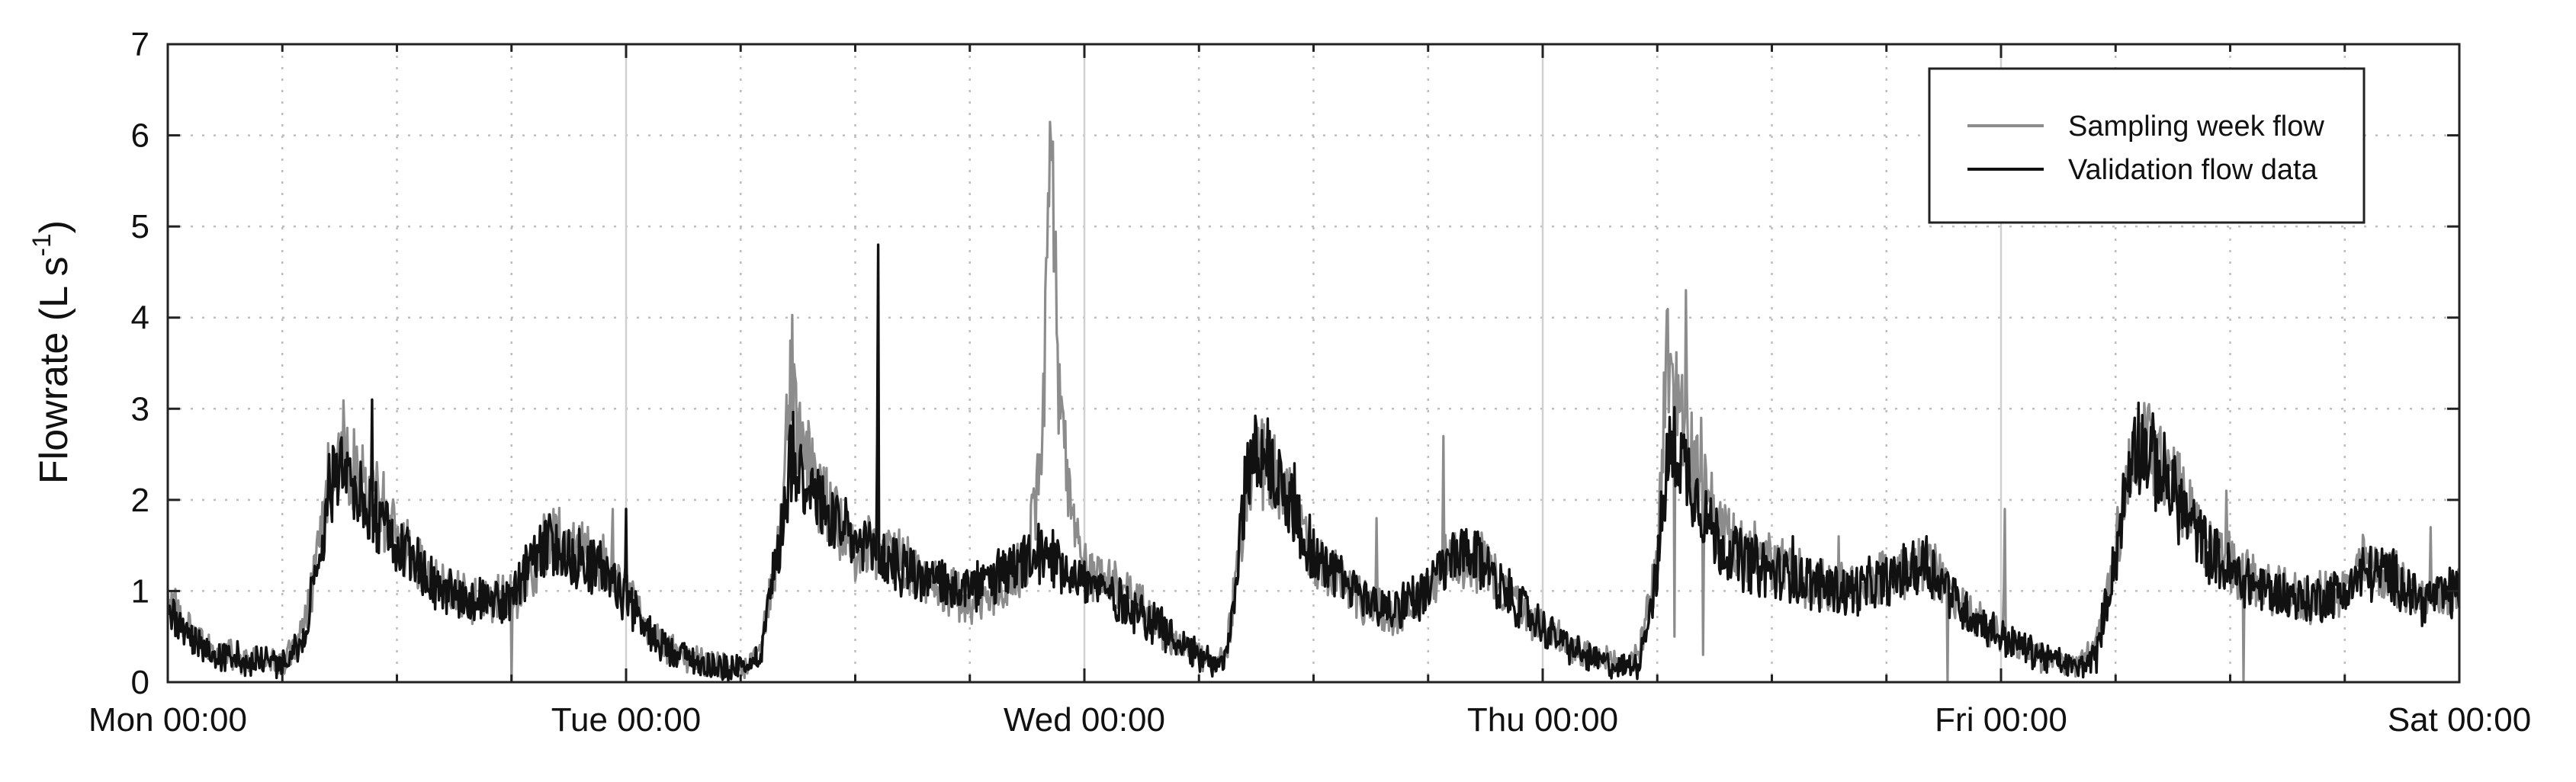 The height and width of the screenshot is (782, 2576). What do you see at coordinates (626, 720) in the screenshot?
I see `x-tick-label: Tue 00:00` at bounding box center [626, 720].